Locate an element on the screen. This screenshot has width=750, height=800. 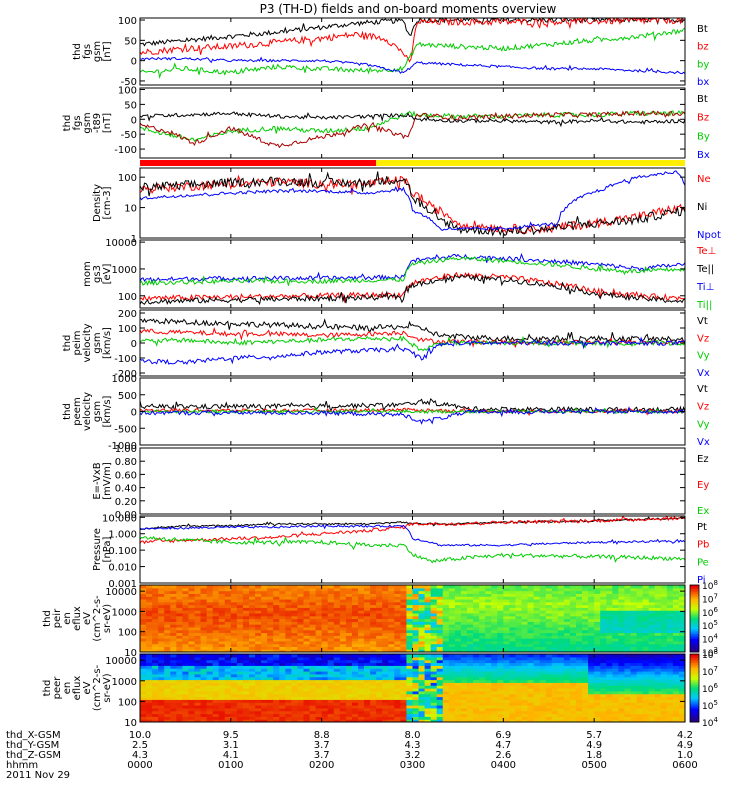
ephemeris-value: 1.8 is located at coordinates (594, 755).